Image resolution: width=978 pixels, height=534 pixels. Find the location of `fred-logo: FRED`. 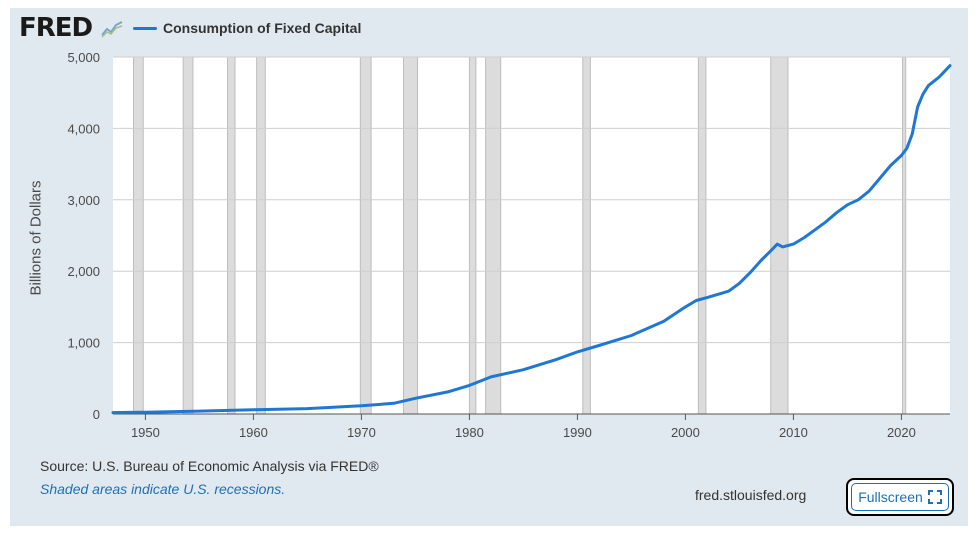

fred-logo: FRED is located at coordinates (56, 28).